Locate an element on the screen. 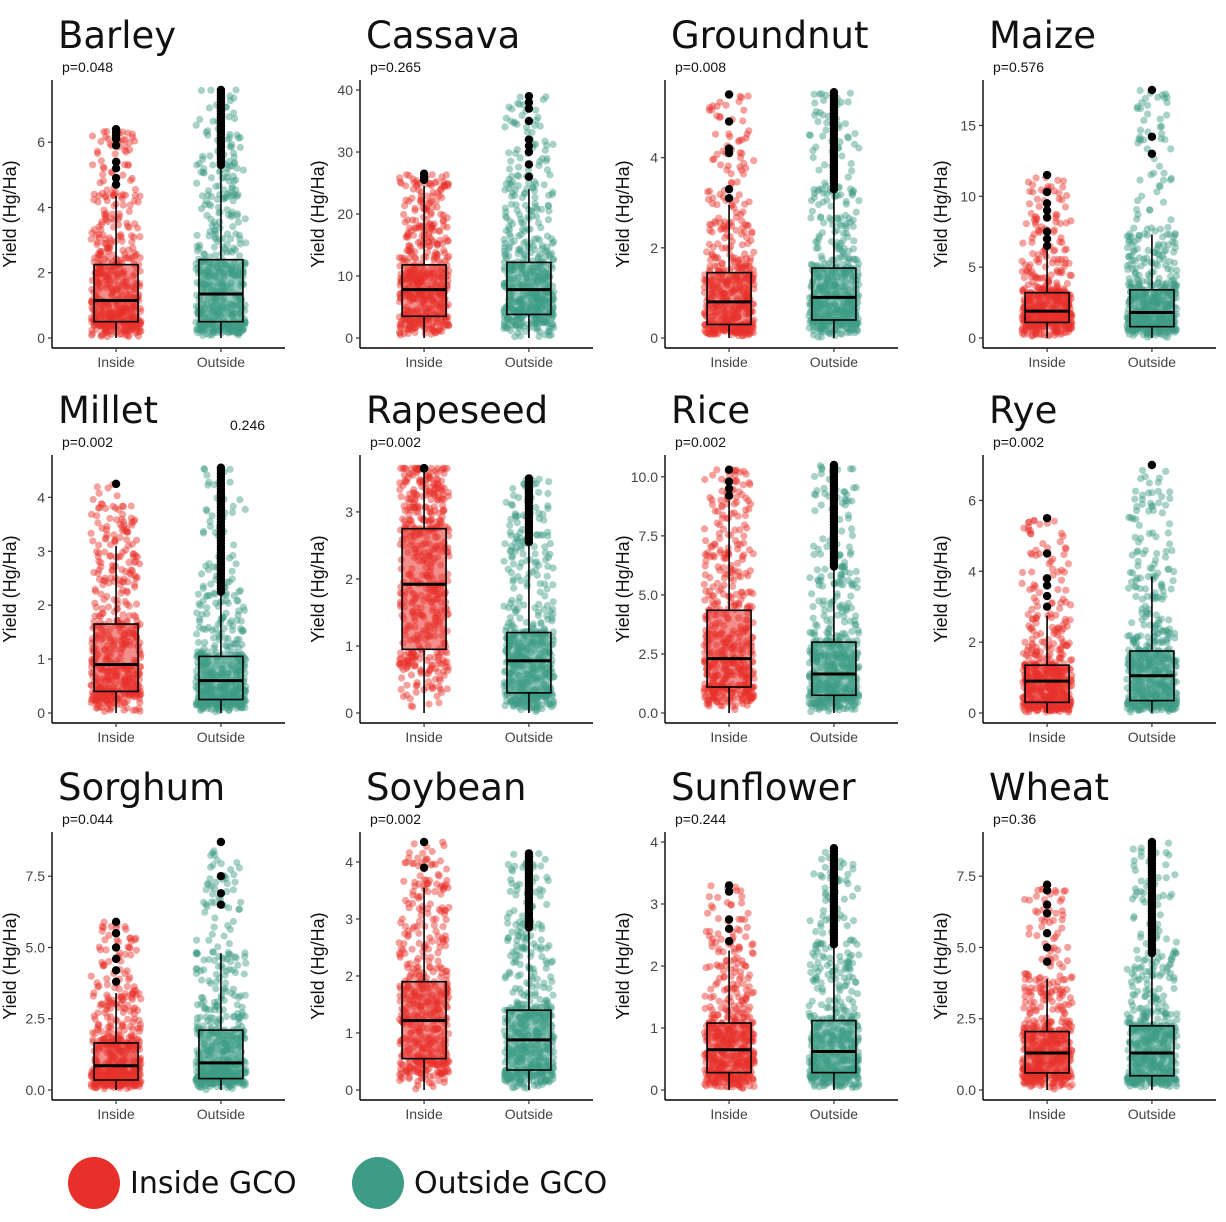 Image resolution: width=1226 pixels, height=1222 pixels. x-tick-label: Inside is located at coordinates (1047, 362).